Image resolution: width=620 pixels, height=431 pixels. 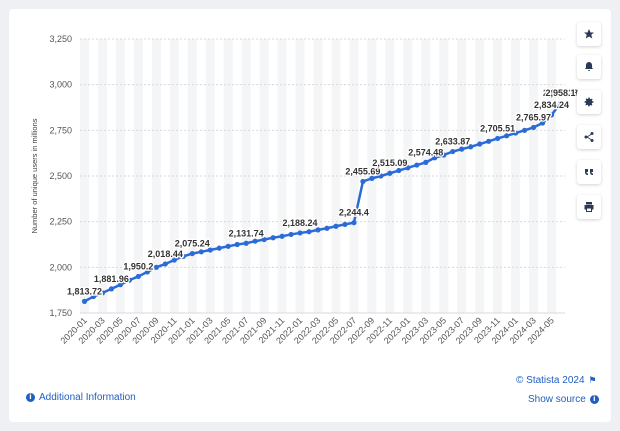 I want to click on share-icon, so click(x=589, y=137).